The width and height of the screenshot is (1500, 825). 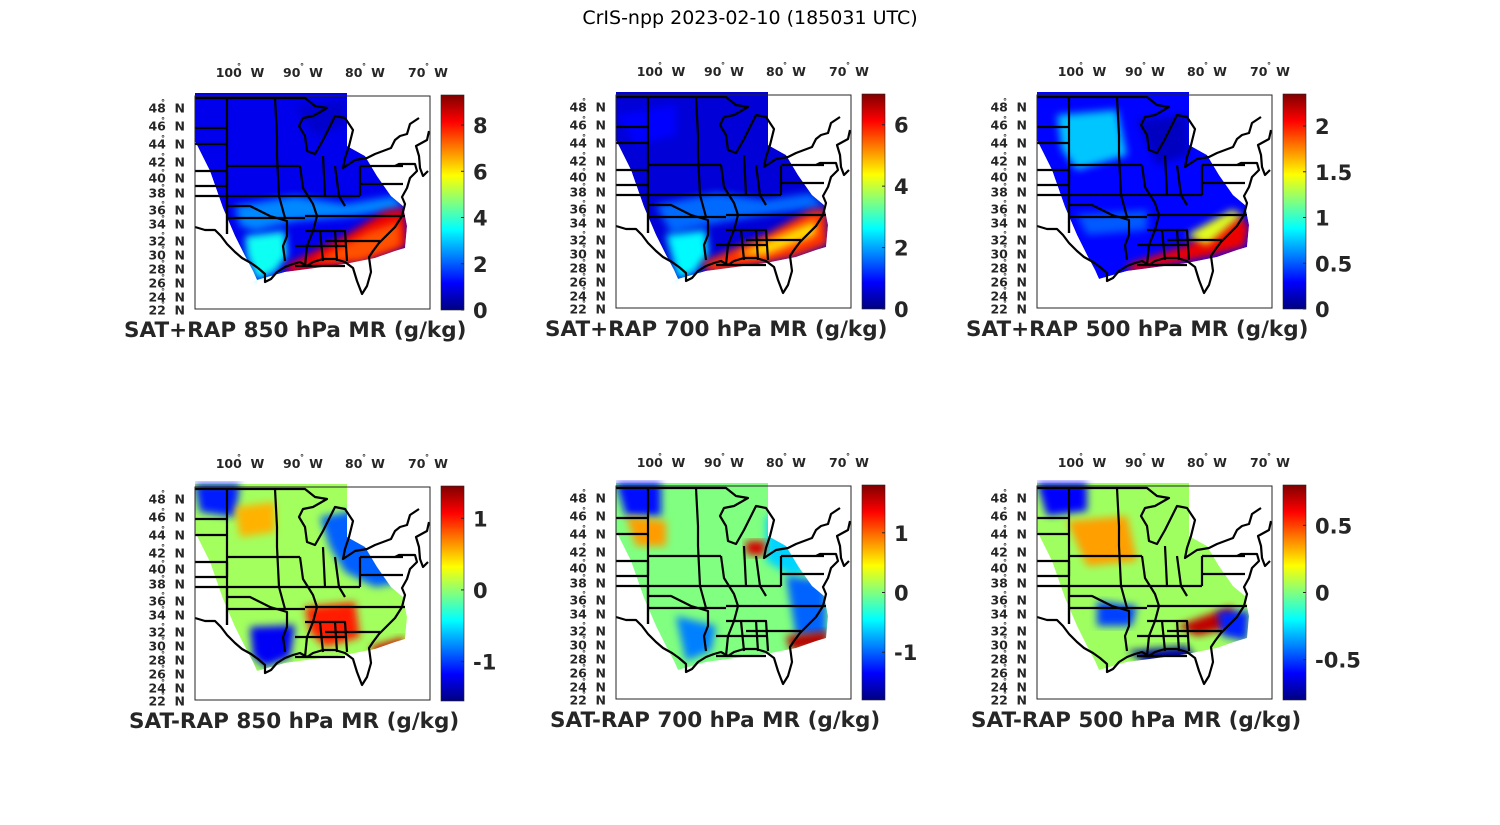 I want to click on colorbar-tick-label: 6, so click(x=480, y=172).